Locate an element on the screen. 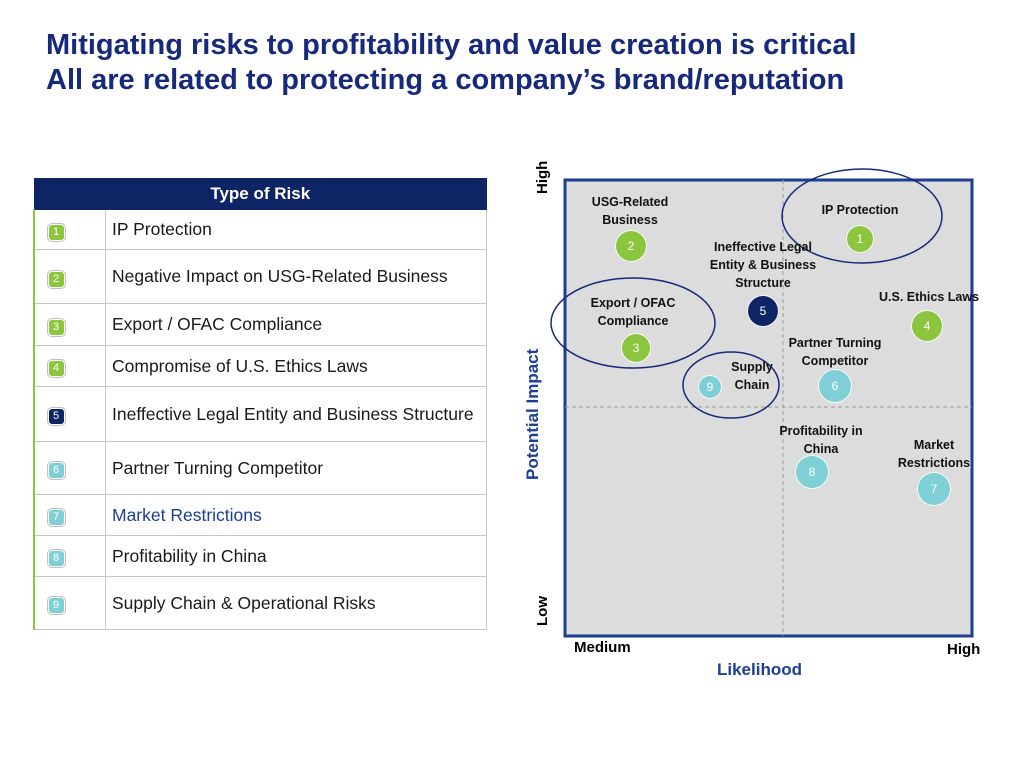 The image size is (1024, 768). table-row: 4 Compromise of U.S. Ethics Laws is located at coordinates (260, 366).